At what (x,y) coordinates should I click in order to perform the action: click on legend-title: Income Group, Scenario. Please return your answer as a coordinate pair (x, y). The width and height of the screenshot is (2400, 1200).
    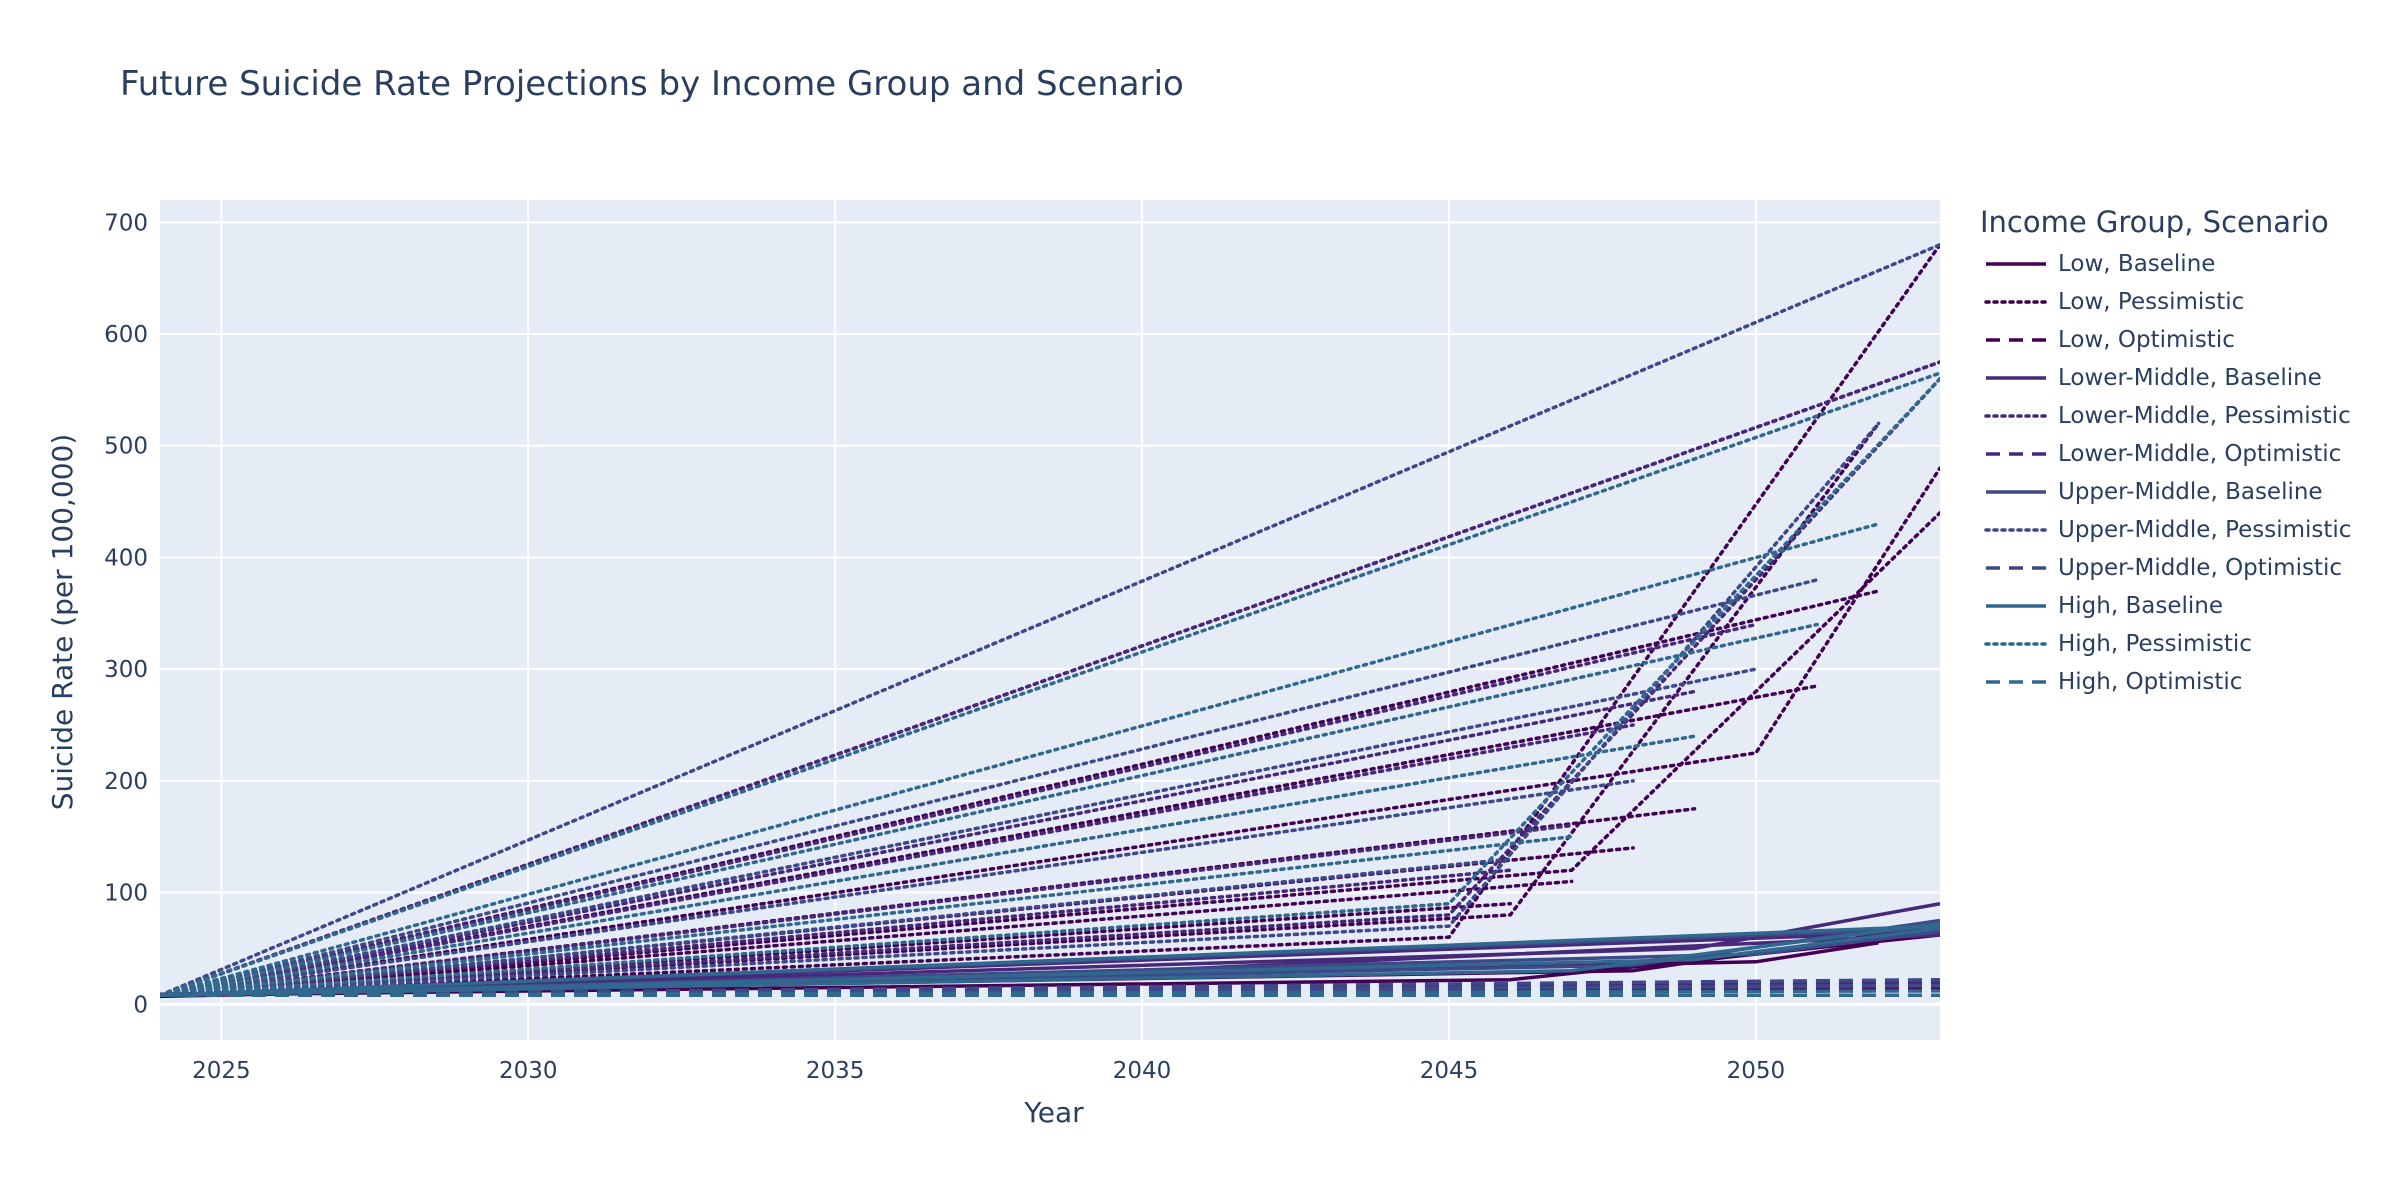
    Looking at the image, I should click on (2154, 222).